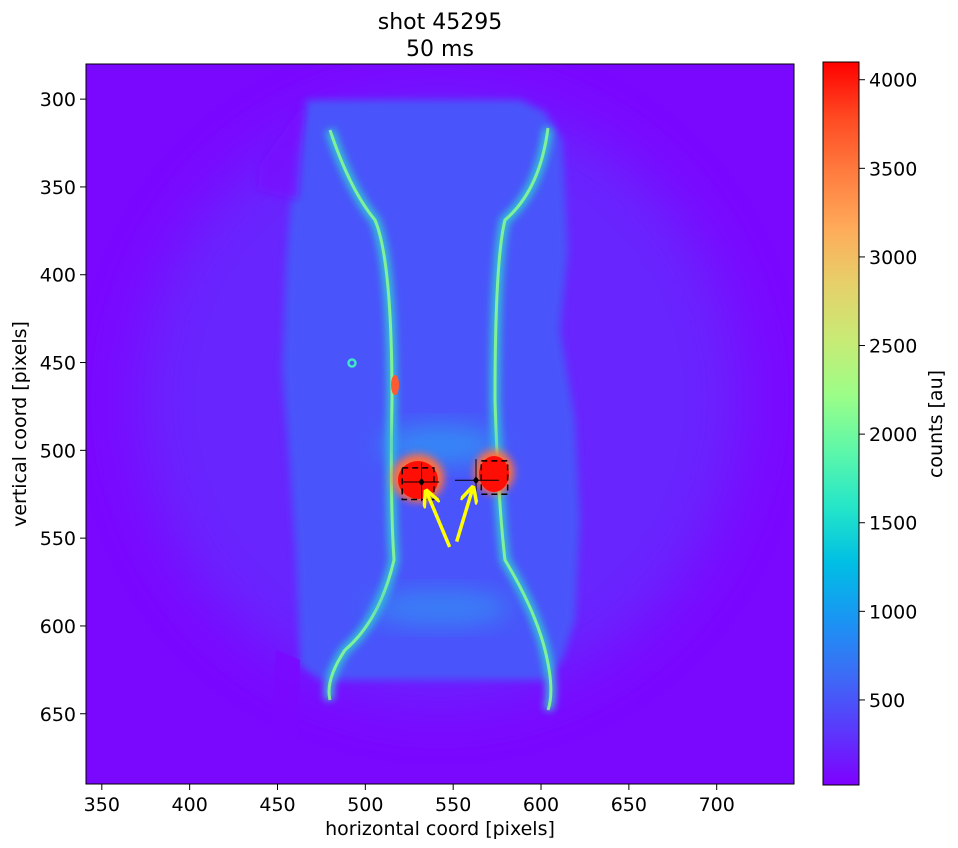  Describe the element at coordinates (893, 81) in the screenshot. I see `colorbar-tick-label: 4000` at that location.